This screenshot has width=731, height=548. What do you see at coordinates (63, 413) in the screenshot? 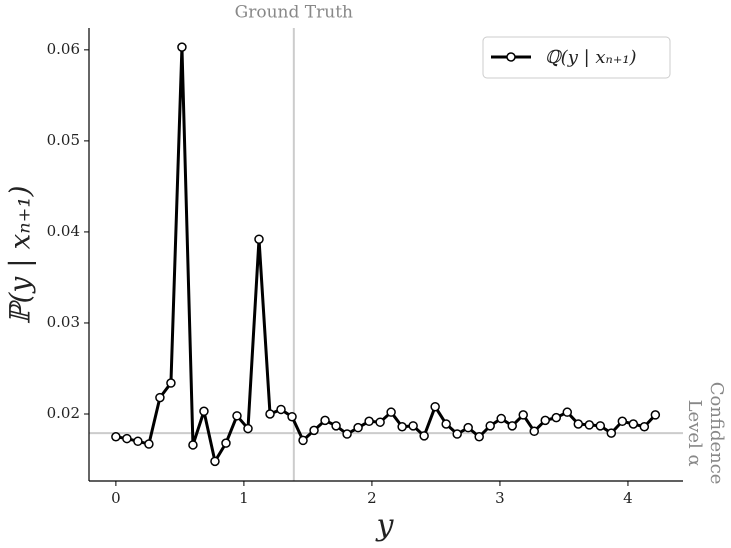
I see `y-tick-label: 0.02` at bounding box center [63, 413].